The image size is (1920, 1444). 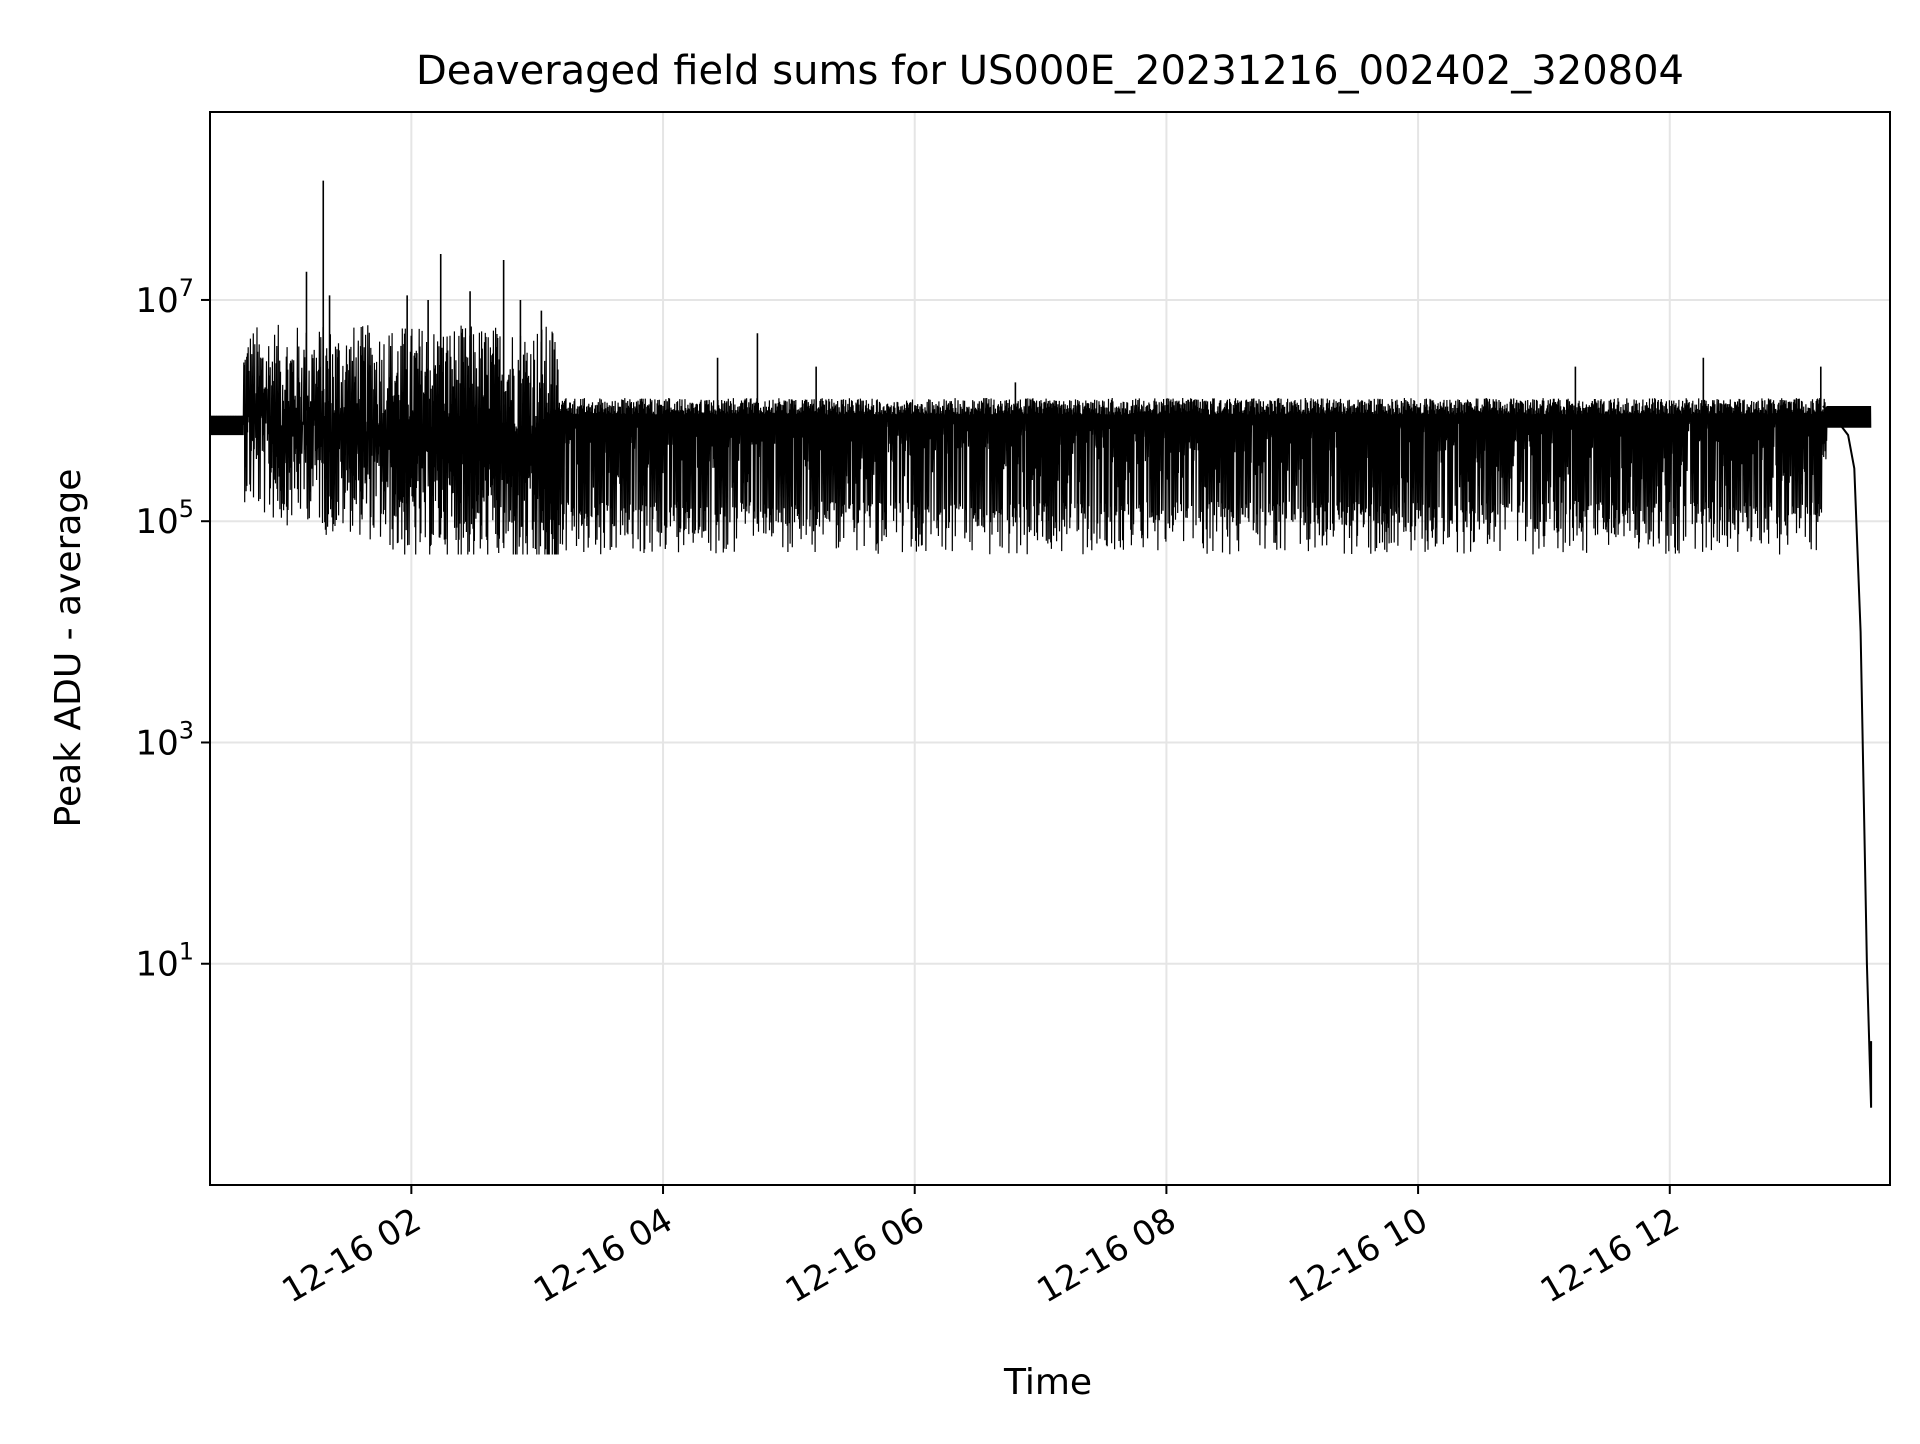 What do you see at coordinates (1047, 1382) in the screenshot?
I see `x-axis-label: Time` at bounding box center [1047, 1382].